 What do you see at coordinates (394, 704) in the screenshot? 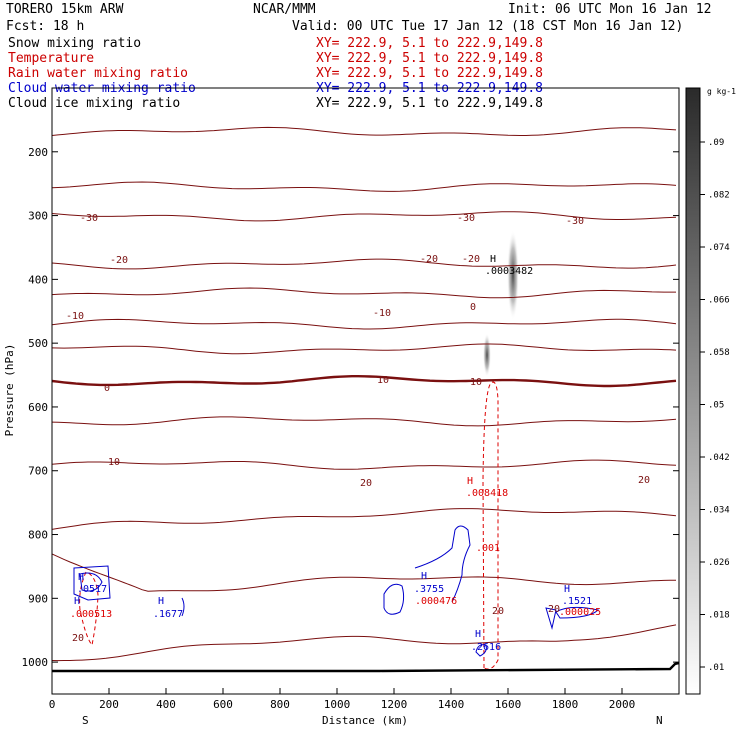
I see `x-tick-label: 1200` at bounding box center [394, 704].